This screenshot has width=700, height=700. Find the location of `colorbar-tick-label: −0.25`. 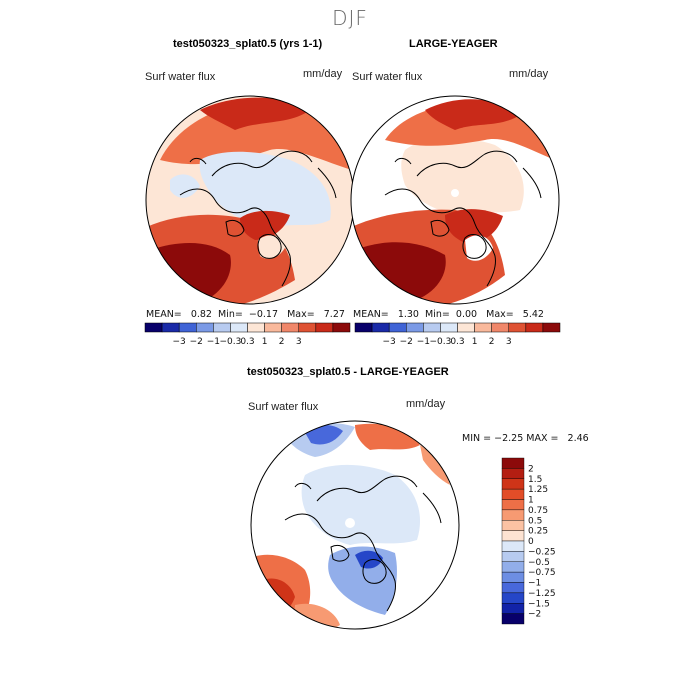

colorbar-tick-label: −0.25 is located at coordinates (542, 552).